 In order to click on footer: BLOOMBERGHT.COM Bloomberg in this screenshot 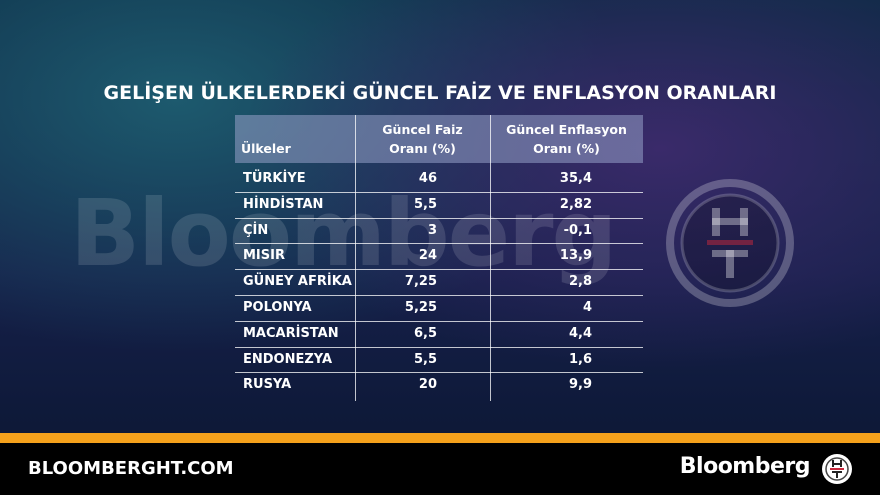, I will do `click(440, 469)`.